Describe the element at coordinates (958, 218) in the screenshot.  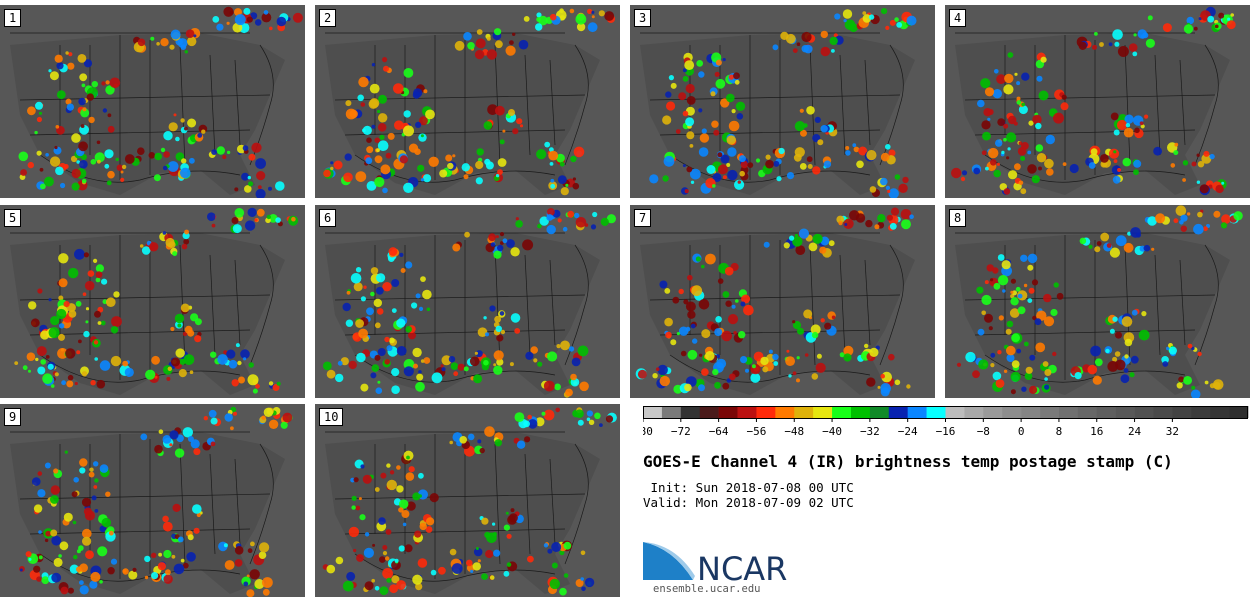
I see `panel-number-label: 8` at that location.